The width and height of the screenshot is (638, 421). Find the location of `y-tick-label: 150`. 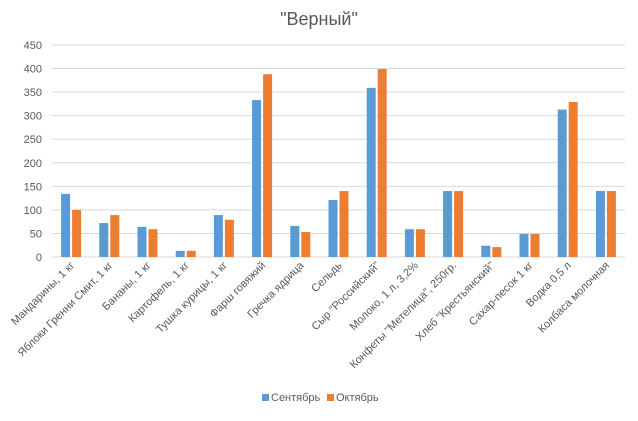

y-tick-label: 150 is located at coordinates (33, 187).